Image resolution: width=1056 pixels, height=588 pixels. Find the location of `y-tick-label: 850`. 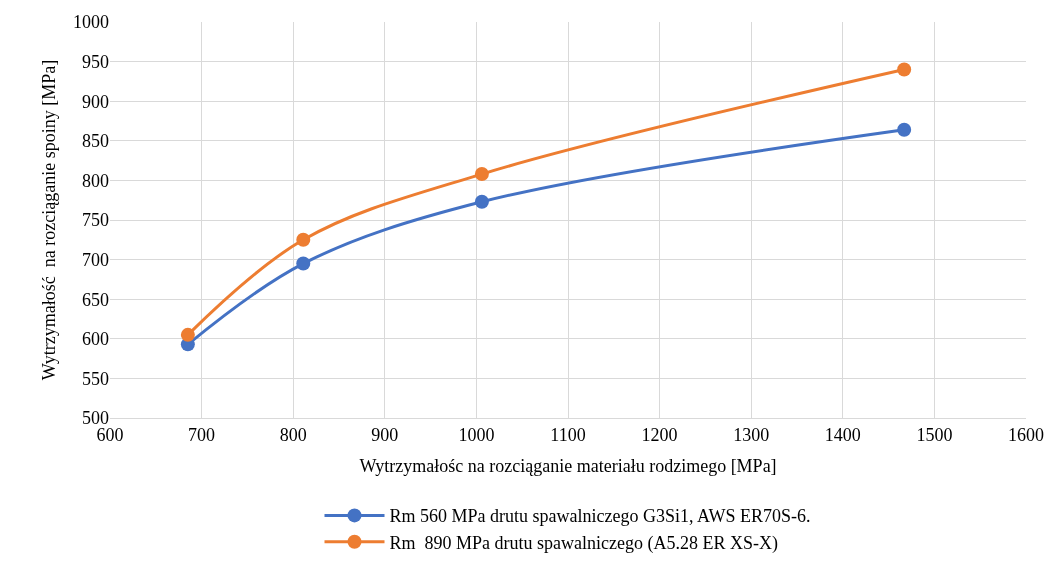

y-tick-label: 850 is located at coordinates (95, 141).